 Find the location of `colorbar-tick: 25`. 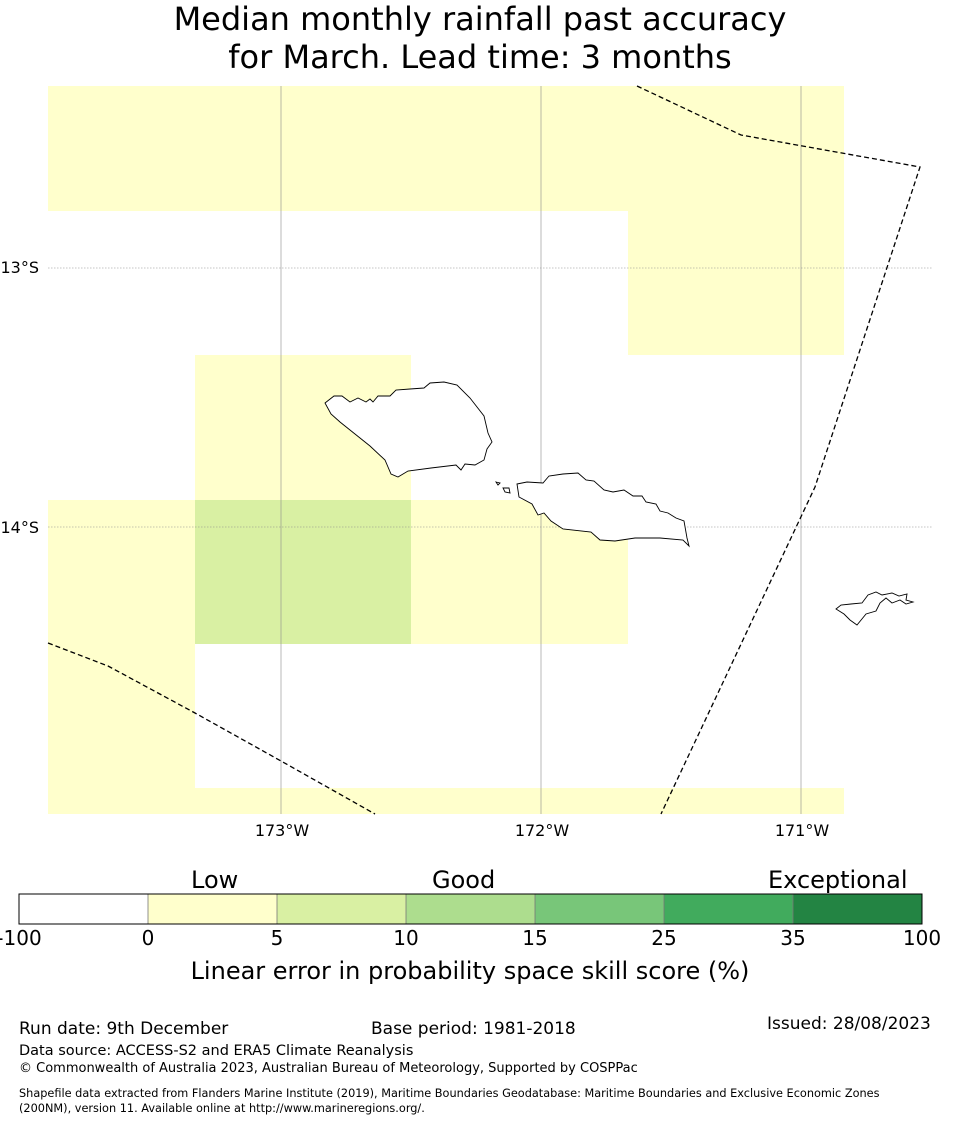

colorbar-tick: 25 is located at coordinates (664, 938).